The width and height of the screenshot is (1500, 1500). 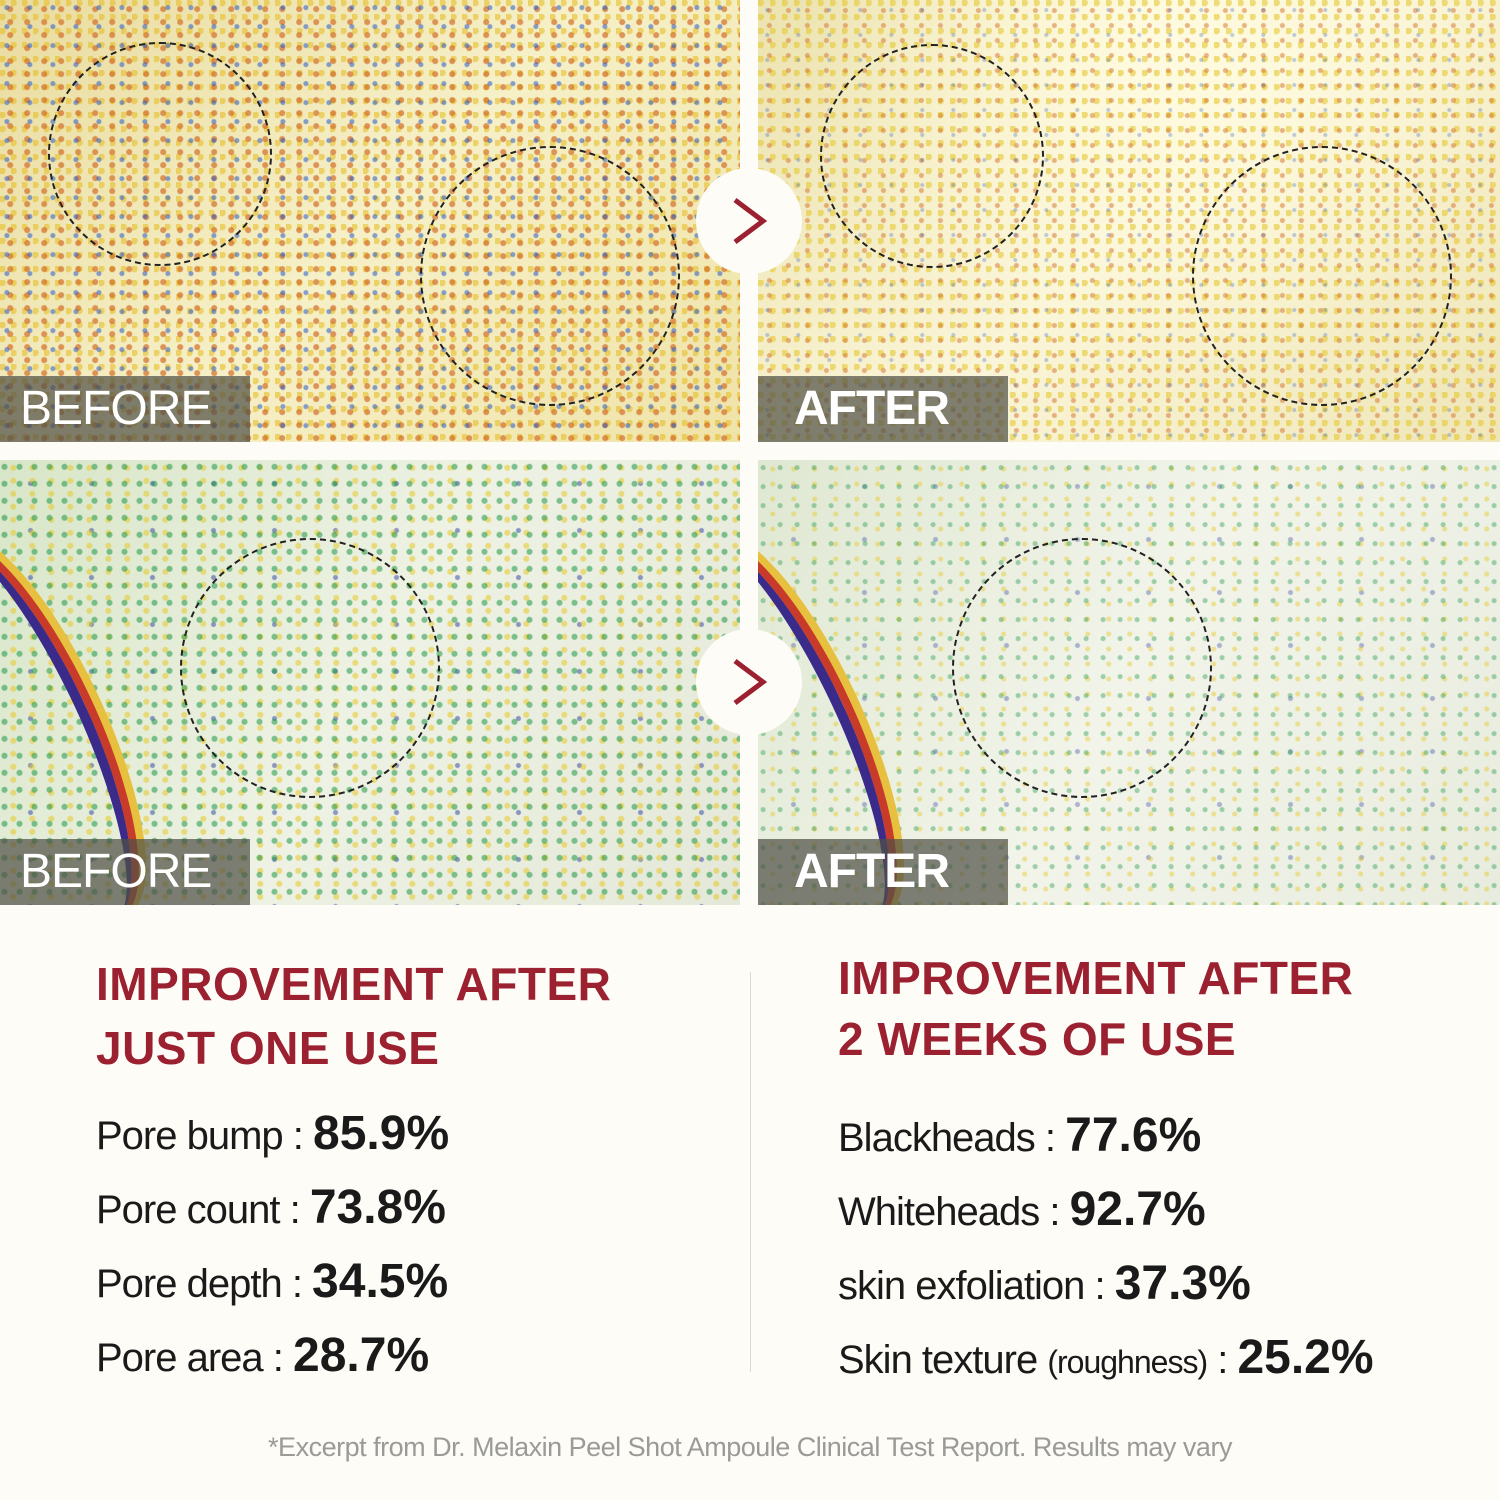 I want to click on stat-row: Pore bump : 85.9%, so click(x=273, y=1133).